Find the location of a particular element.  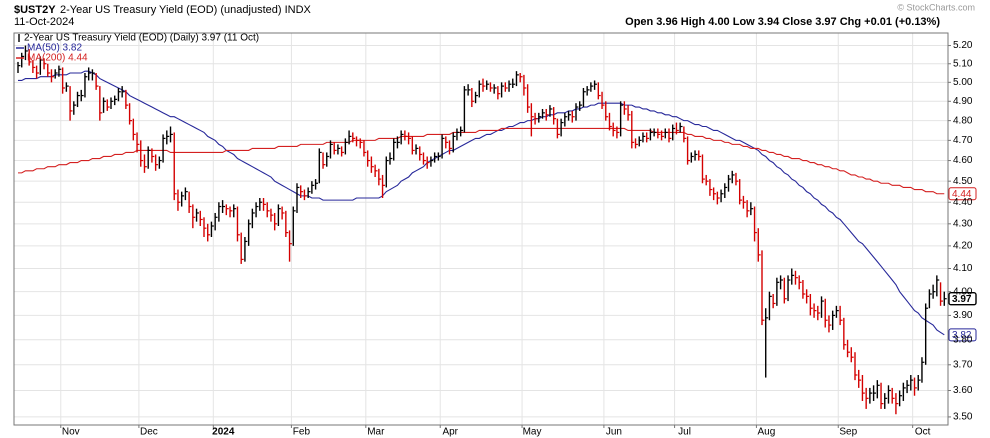

x-tick-label: Jul is located at coordinates (684, 432).